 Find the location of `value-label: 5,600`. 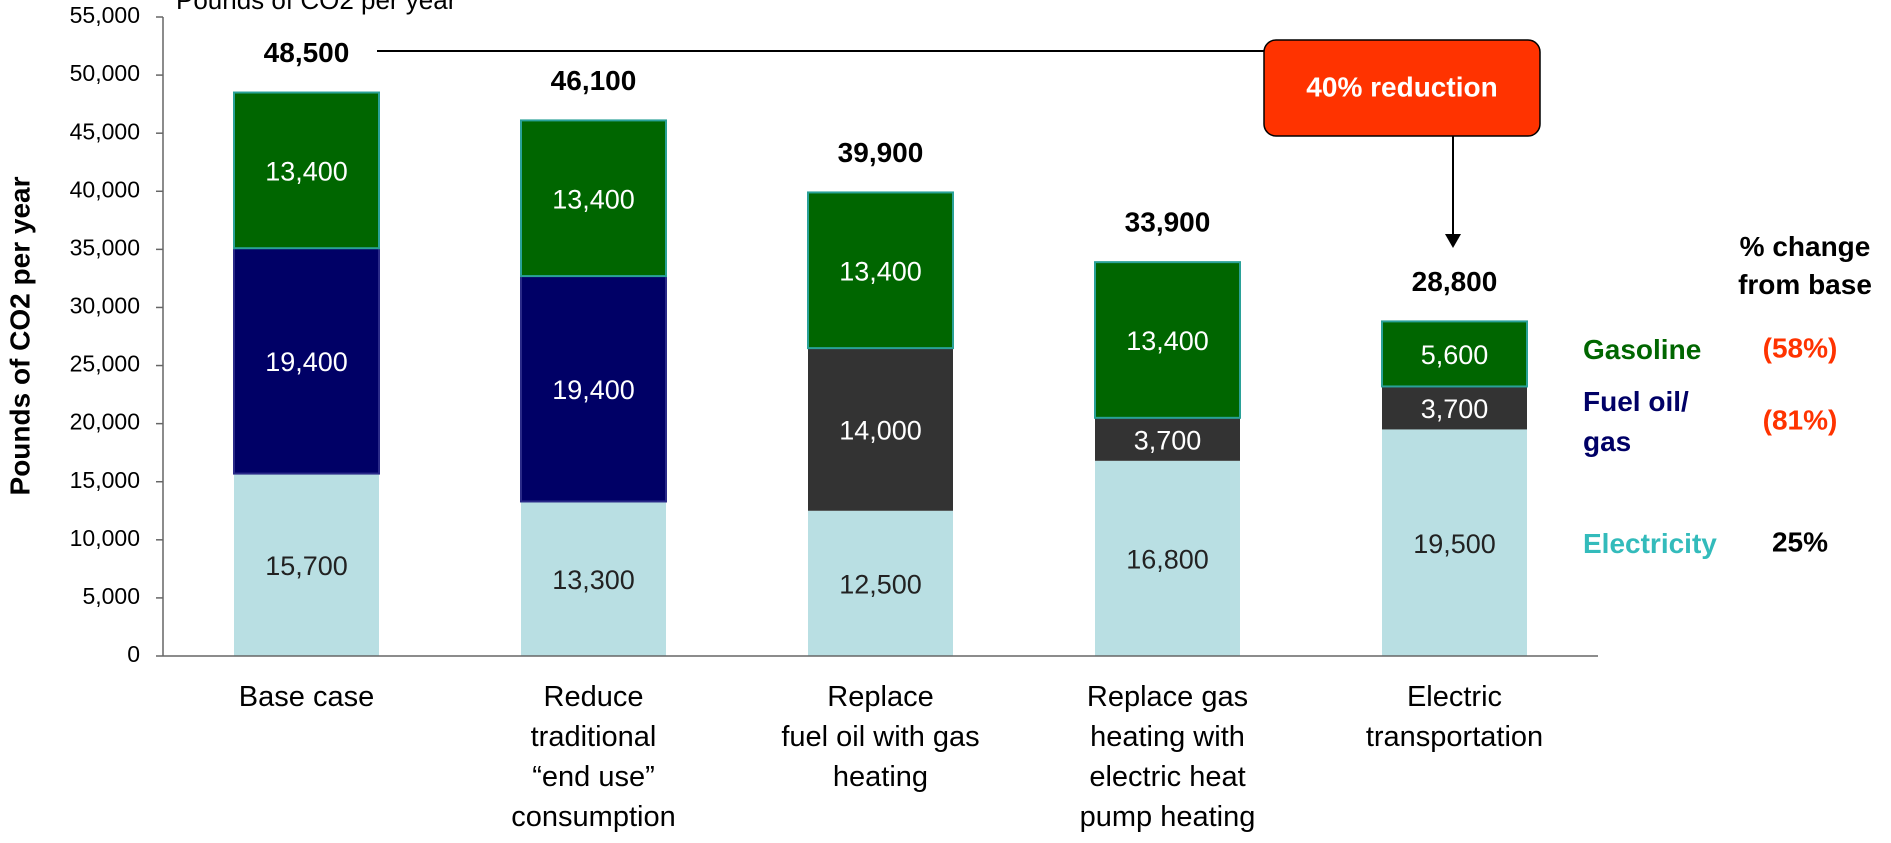

value-label: 5,600 is located at coordinates (1455, 355).